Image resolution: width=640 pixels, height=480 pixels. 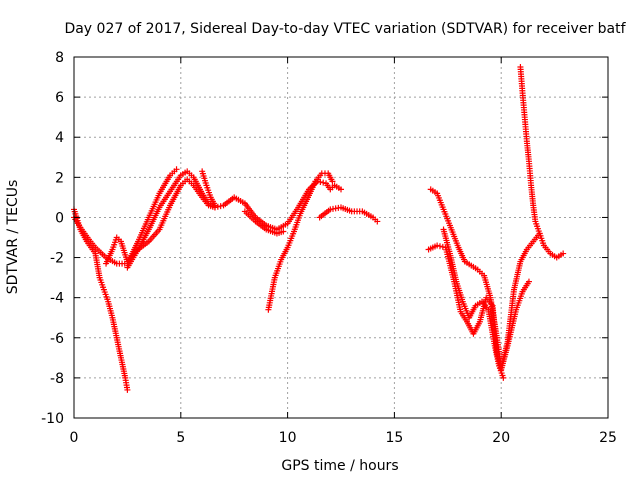 What do you see at coordinates (13, 237) in the screenshot?
I see `y-axis-label: SDTVAR / TECUs` at bounding box center [13, 237].